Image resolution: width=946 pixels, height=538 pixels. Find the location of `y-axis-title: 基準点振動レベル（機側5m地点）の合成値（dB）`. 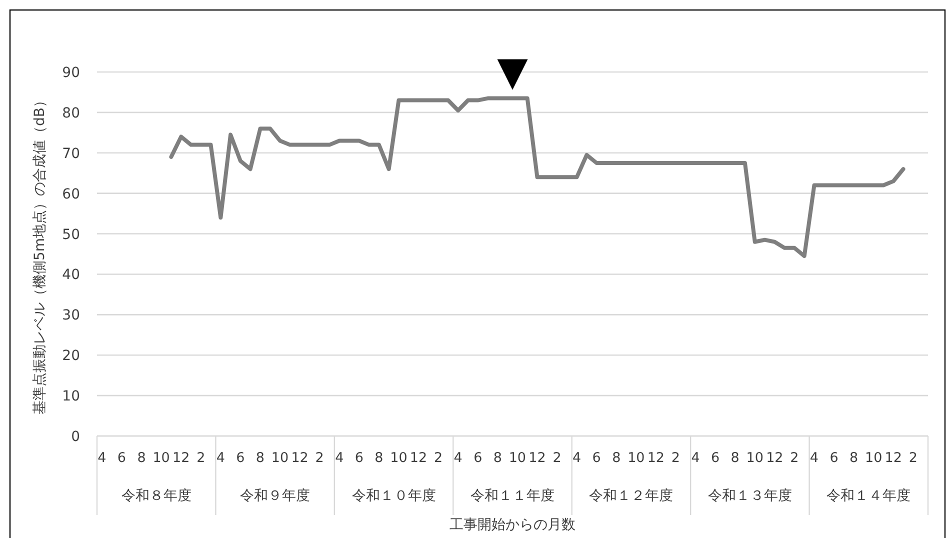

y-axis-title: 基準点振動レベル（機側5m地点）の合成値（dB） is located at coordinates (40, 254).